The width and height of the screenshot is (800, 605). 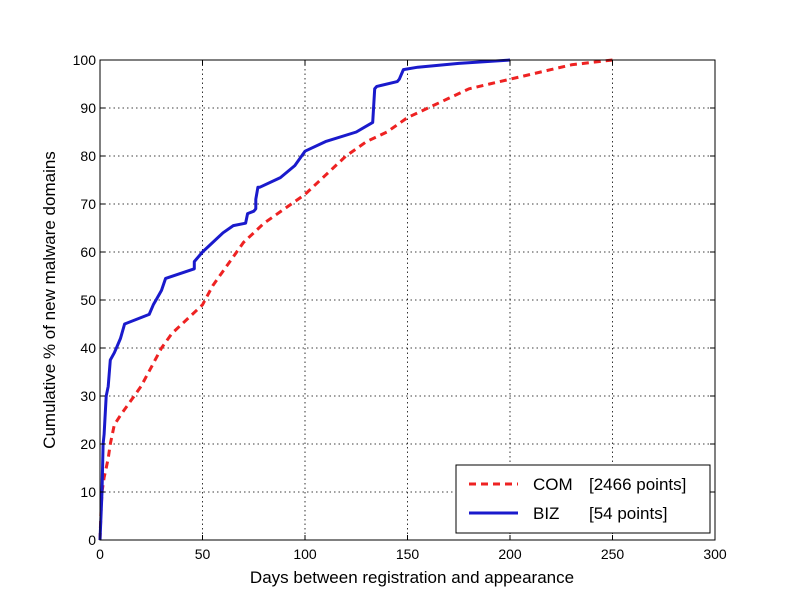 I want to click on legend: COM [2466 points] BIZ [54 points], so click(x=583, y=499).